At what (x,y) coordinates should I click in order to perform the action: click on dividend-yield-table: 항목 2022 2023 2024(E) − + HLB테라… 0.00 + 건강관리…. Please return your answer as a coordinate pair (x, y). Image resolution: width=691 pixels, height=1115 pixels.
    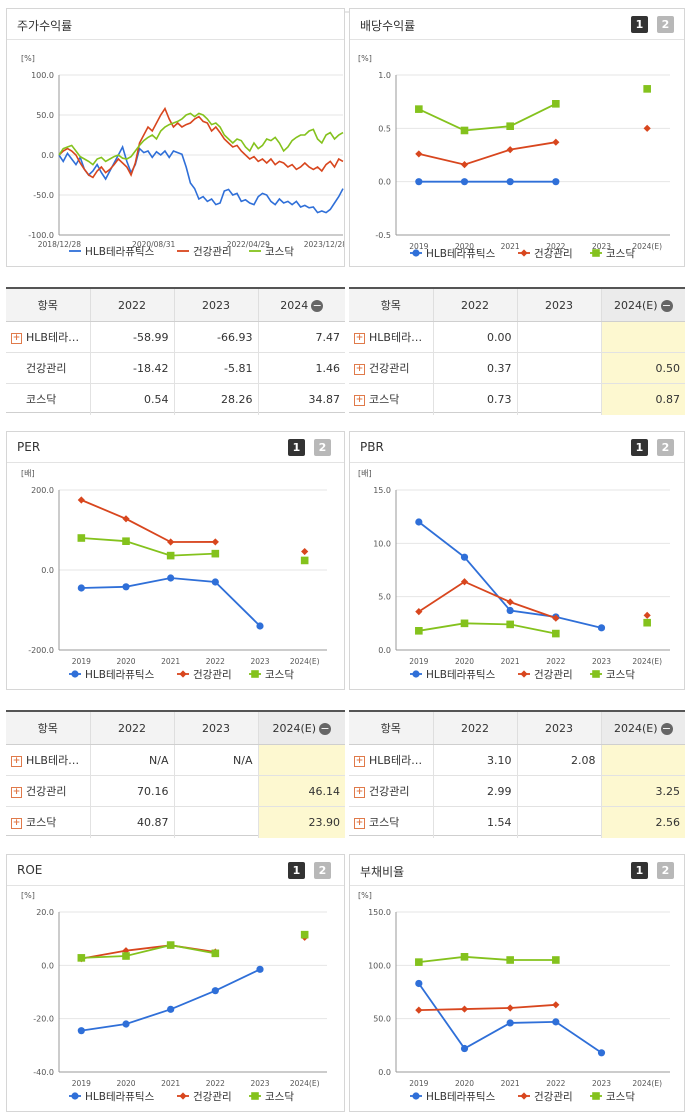
    Looking at the image, I should click on (517, 351).